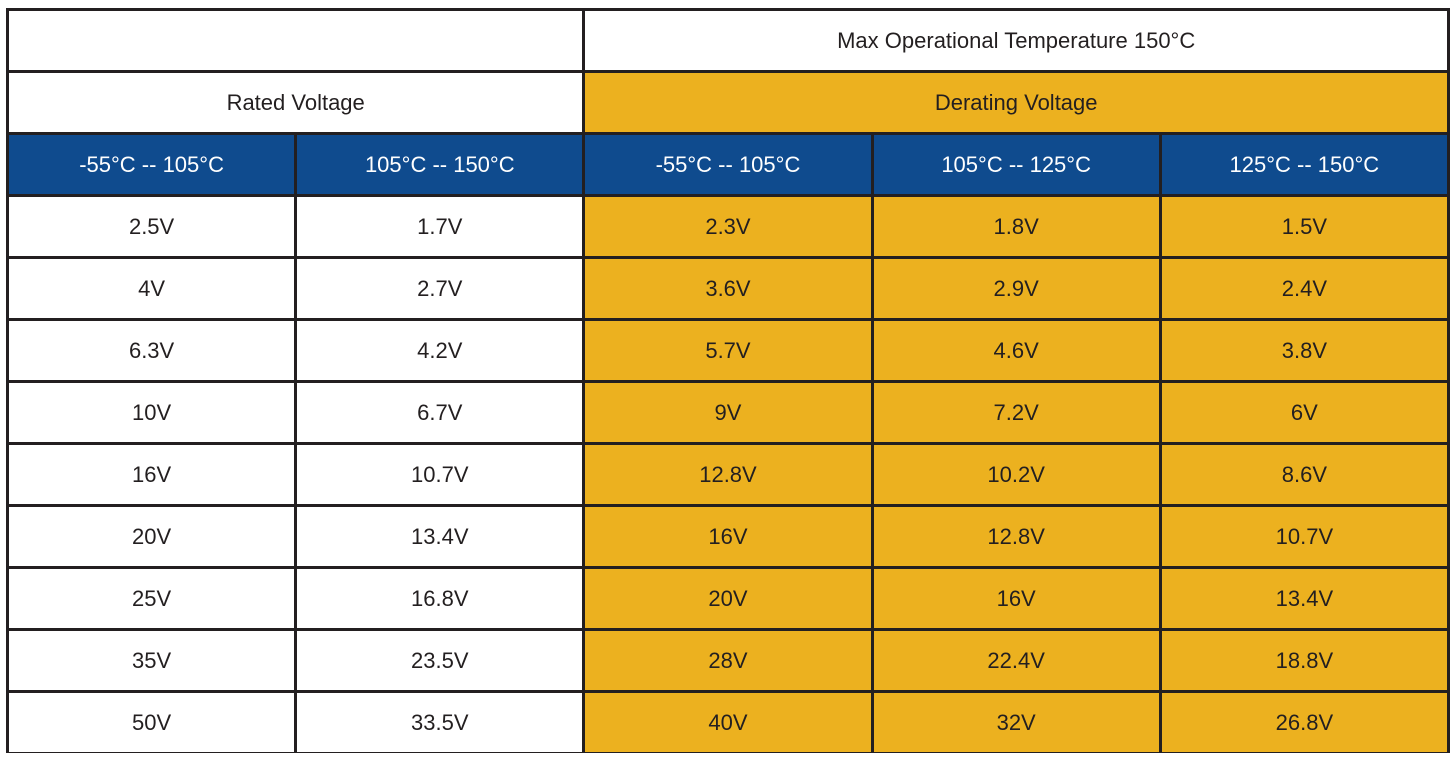 Image resolution: width=1456 pixels, height=757 pixels. Describe the element at coordinates (152, 288) in the screenshot. I see `table-cell: 4V` at that location.